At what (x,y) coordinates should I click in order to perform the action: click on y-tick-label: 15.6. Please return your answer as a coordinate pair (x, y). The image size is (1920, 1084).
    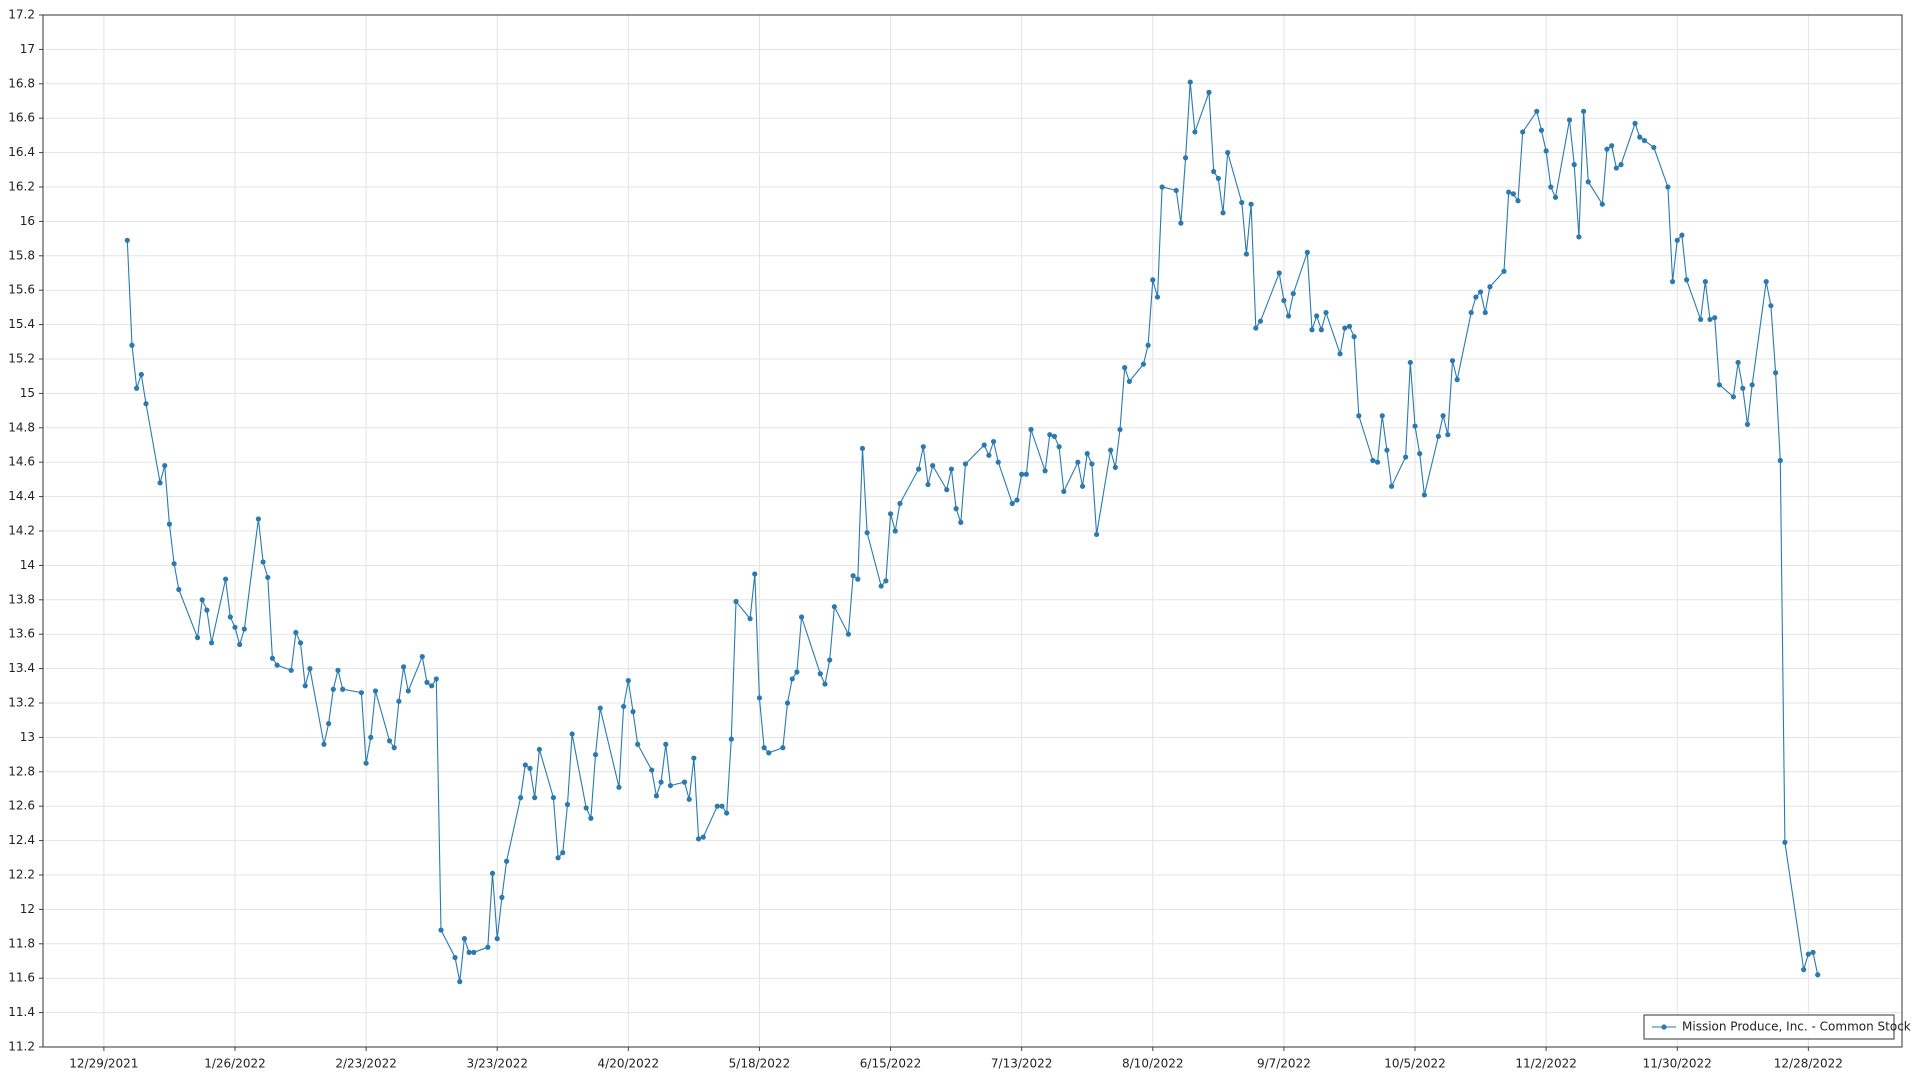
    Looking at the image, I should click on (21, 290).